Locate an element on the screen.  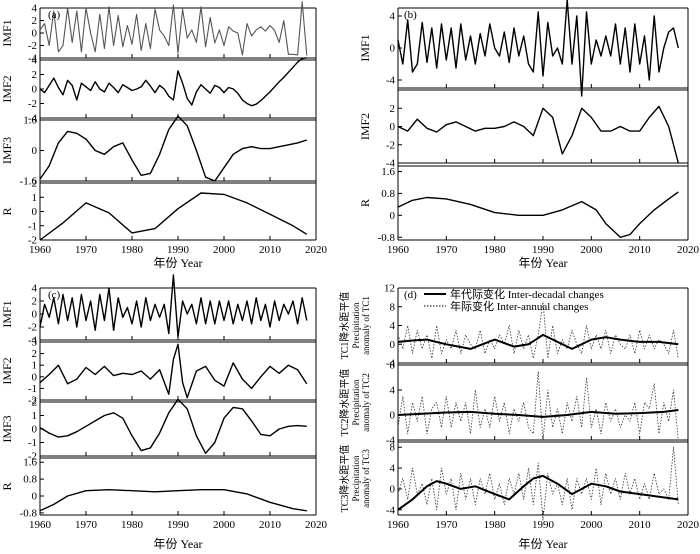
chart-4-subplot-2: -4 0 4 8 TC2降水距平值 Precipitation anomaly of TC2 is located at coordinates (513, 403).